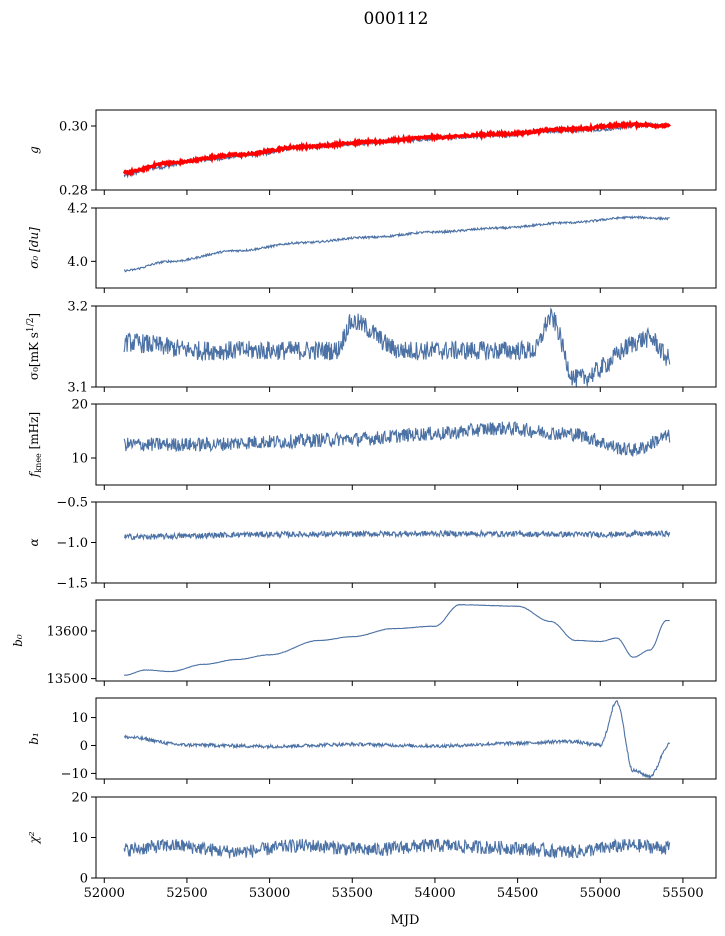 This screenshot has height=936, width=725. What do you see at coordinates (77, 209) in the screenshot?
I see `y-tick-label: 4.2` at bounding box center [77, 209].